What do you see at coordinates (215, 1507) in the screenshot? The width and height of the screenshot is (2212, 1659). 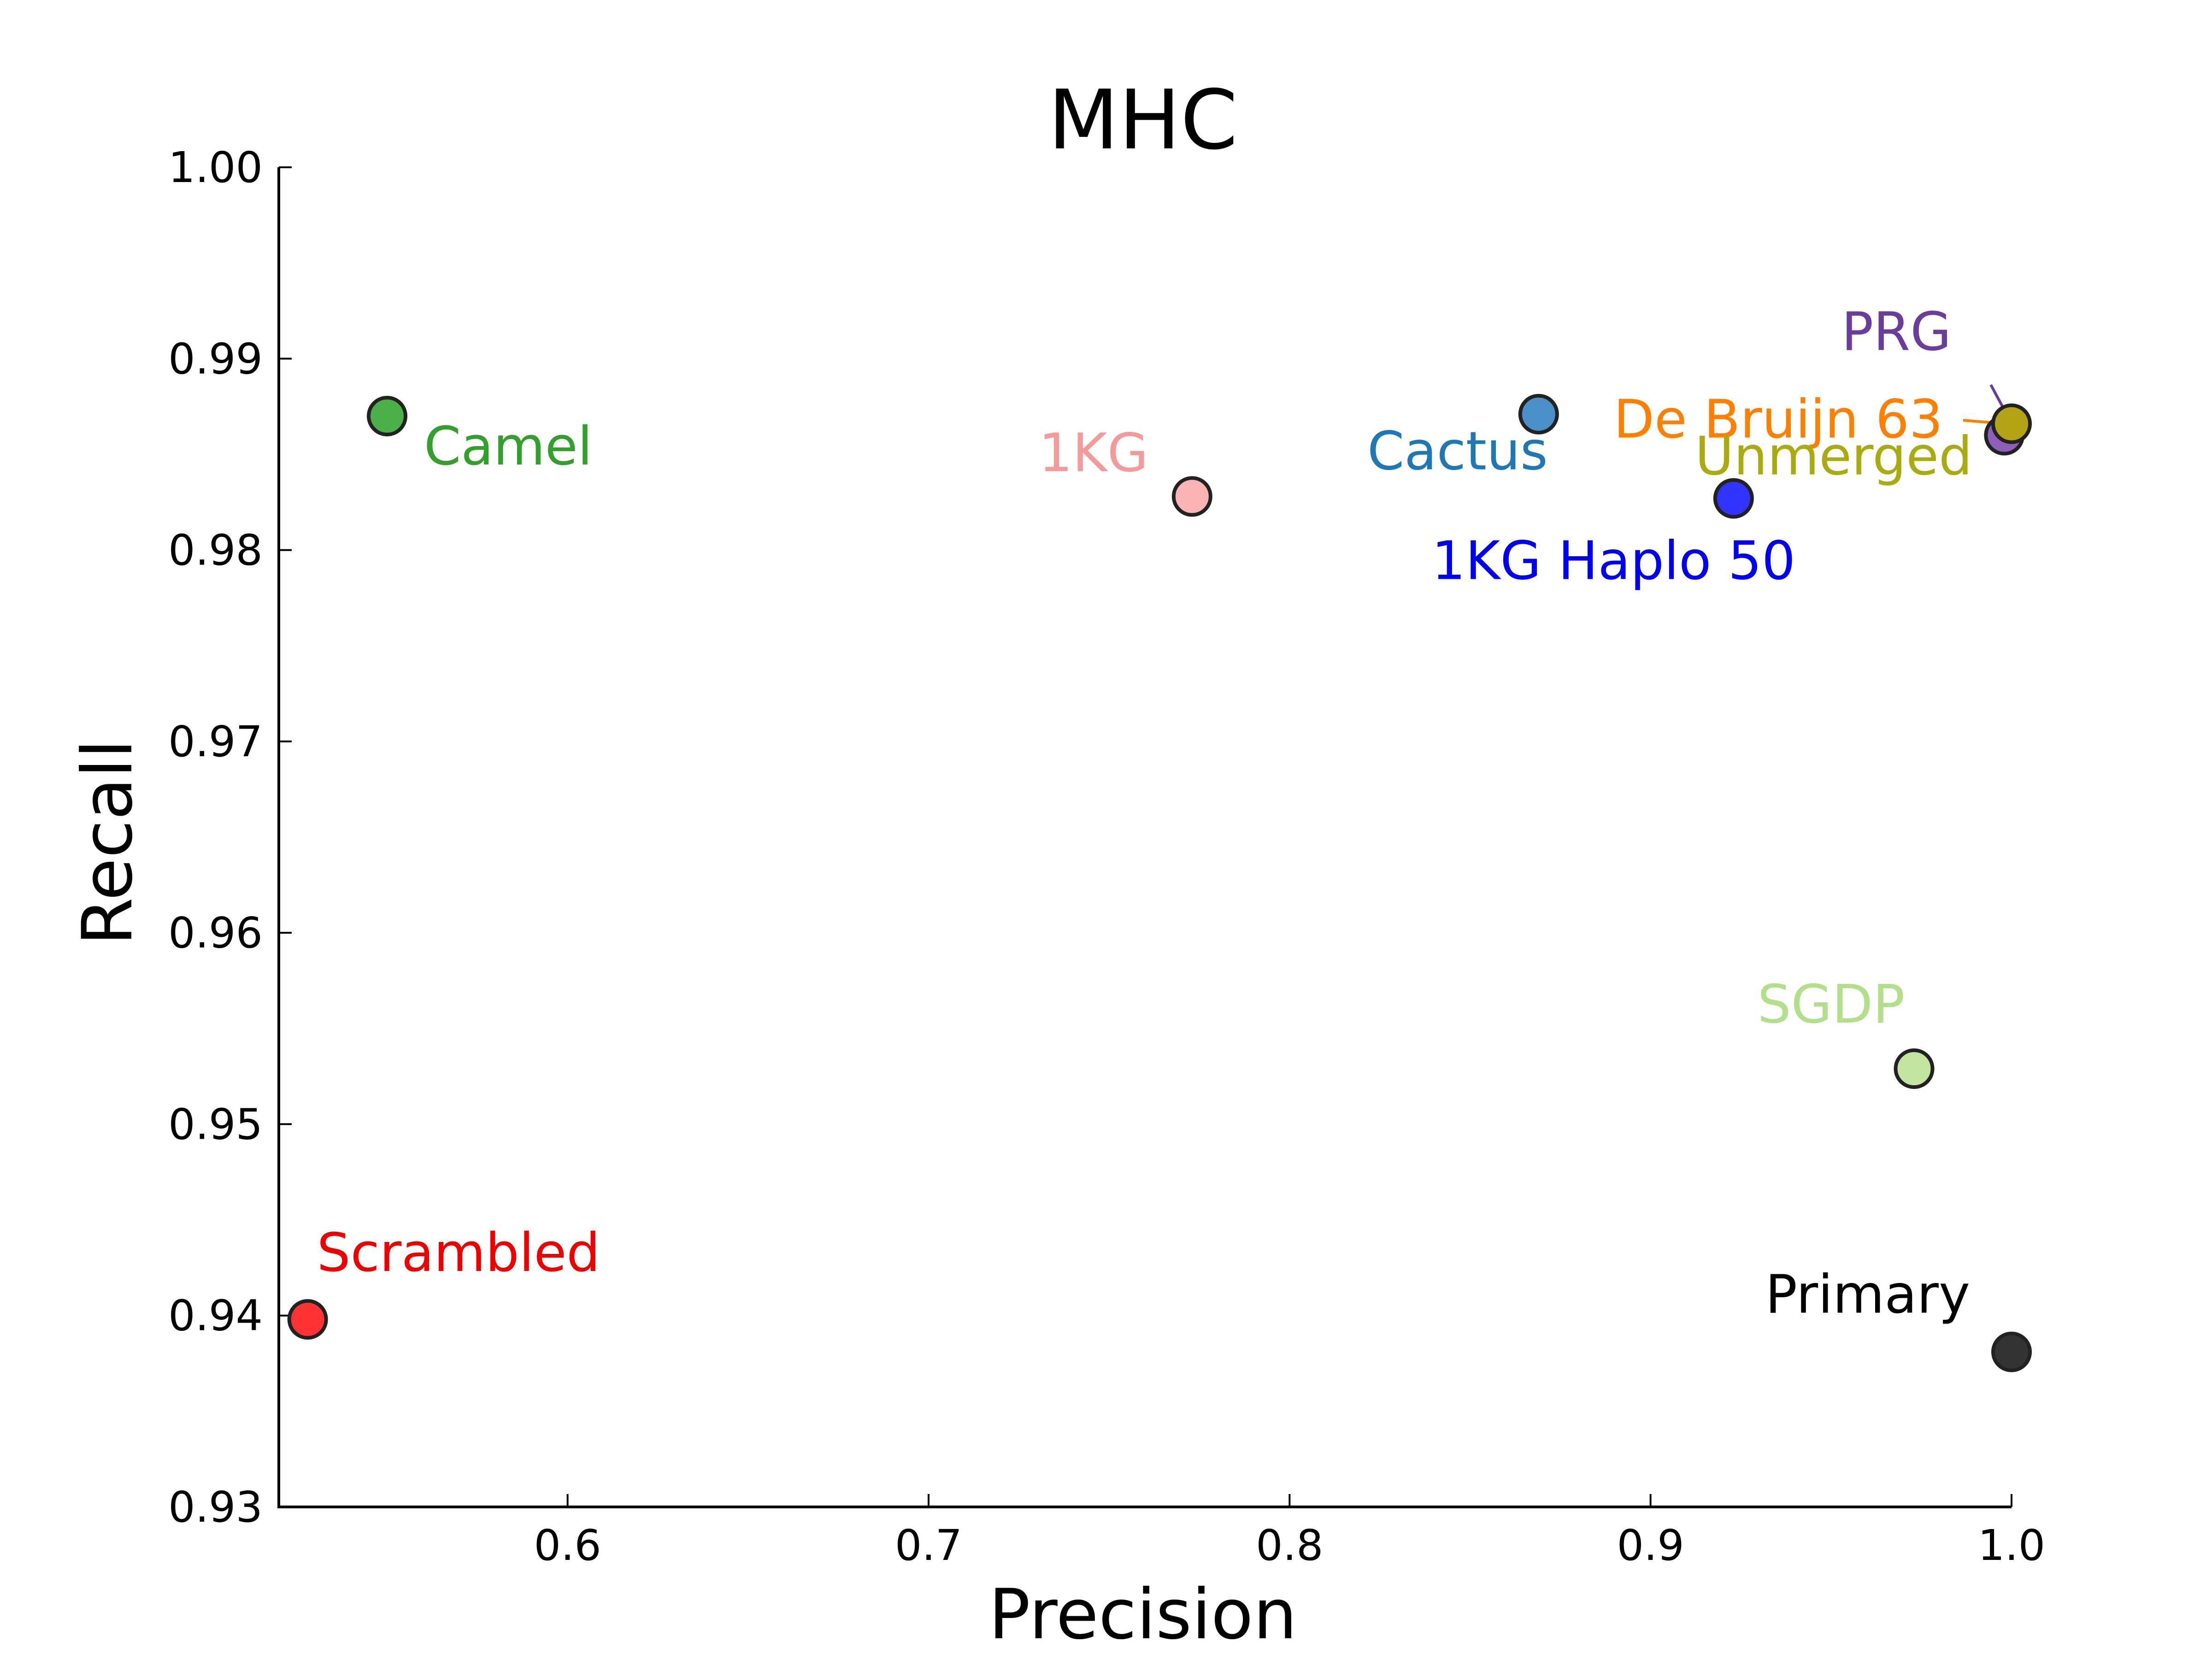 I see `y-tick-label: 0.93` at bounding box center [215, 1507].